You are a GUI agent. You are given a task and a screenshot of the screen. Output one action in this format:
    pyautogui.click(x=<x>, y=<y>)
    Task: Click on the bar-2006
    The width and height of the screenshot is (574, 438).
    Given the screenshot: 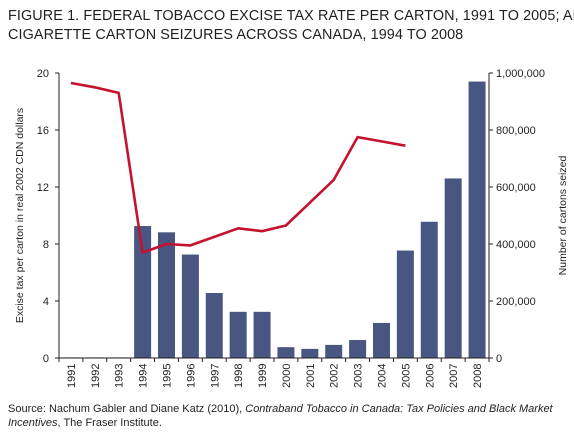 What is the action you would take?
    pyautogui.click(x=429, y=289)
    